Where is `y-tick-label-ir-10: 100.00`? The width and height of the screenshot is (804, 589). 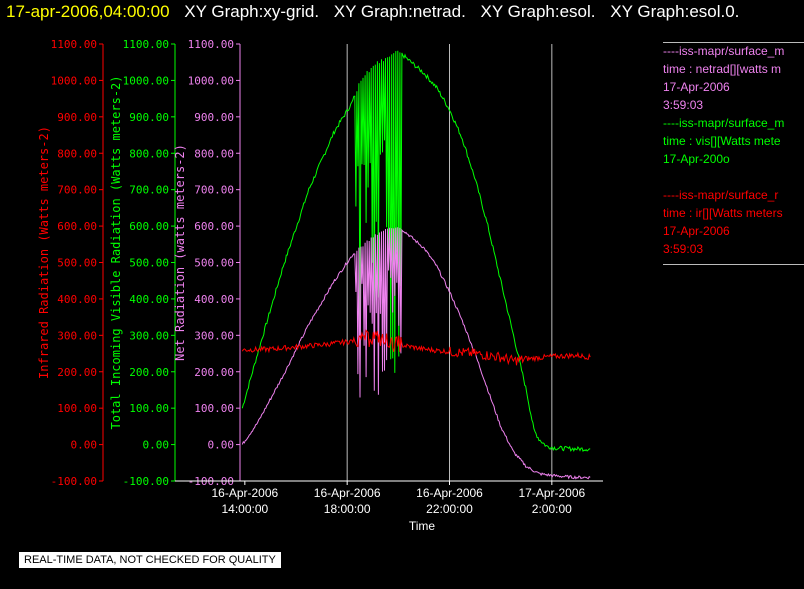
y-tick-label-ir-10: 100.00 is located at coordinates (77, 408).